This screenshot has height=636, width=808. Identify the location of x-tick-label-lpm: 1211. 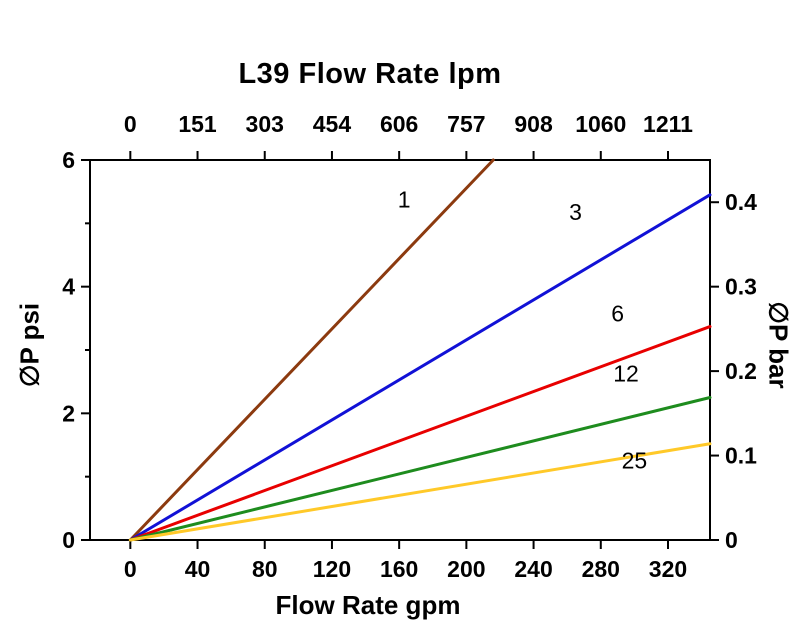
(668, 124).